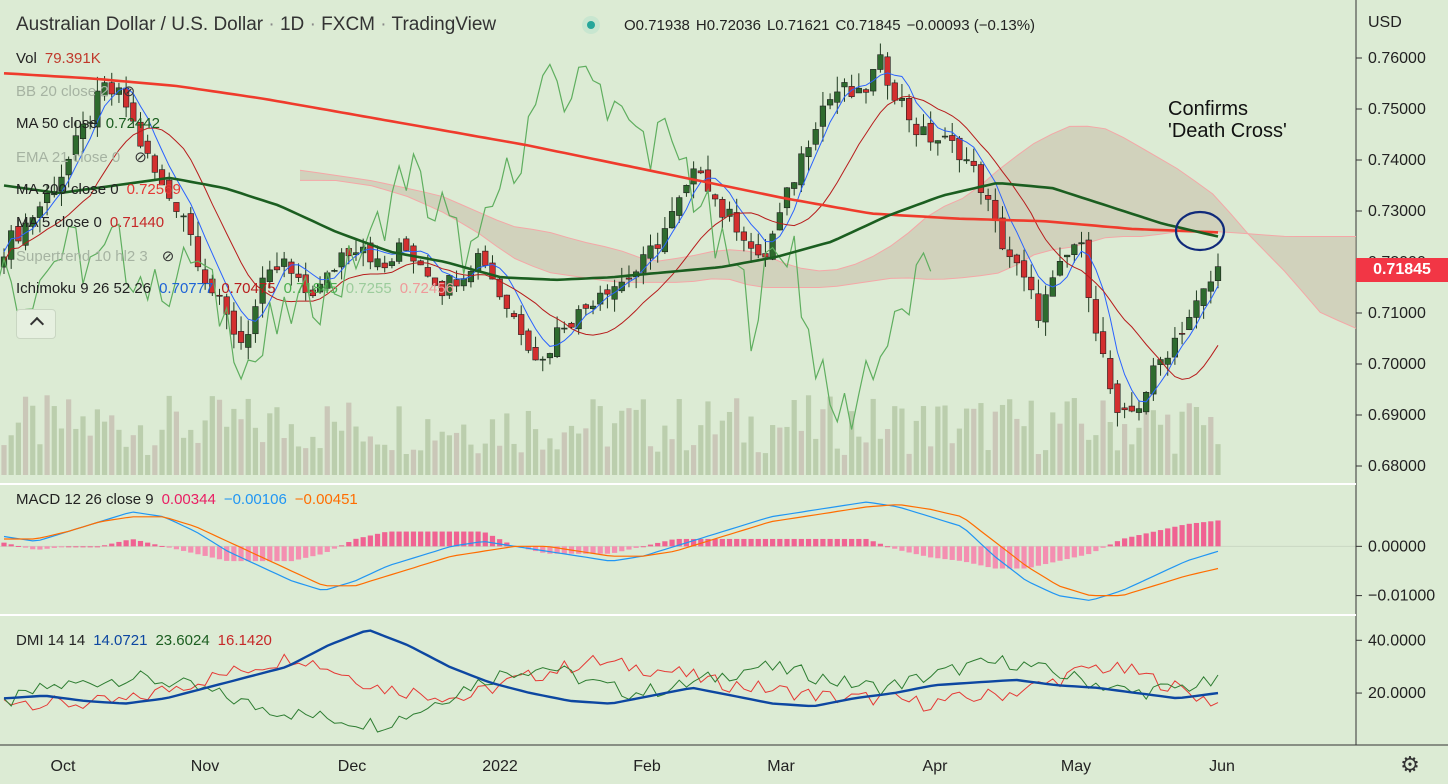 The width and height of the screenshot is (1448, 784). Describe the element at coordinates (81, 157) in the screenshot. I see `legend-row: EMA 21 close 0 ⊘` at that location.